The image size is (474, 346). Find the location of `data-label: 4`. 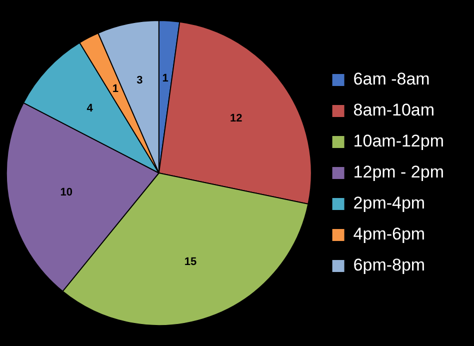

data-label: 4 is located at coordinates (90, 108).